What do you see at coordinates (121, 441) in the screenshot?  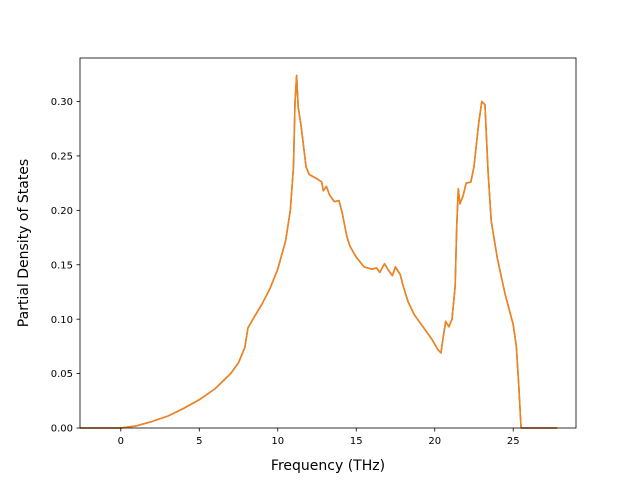 I see `x-tick-label: 0` at bounding box center [121, 441].